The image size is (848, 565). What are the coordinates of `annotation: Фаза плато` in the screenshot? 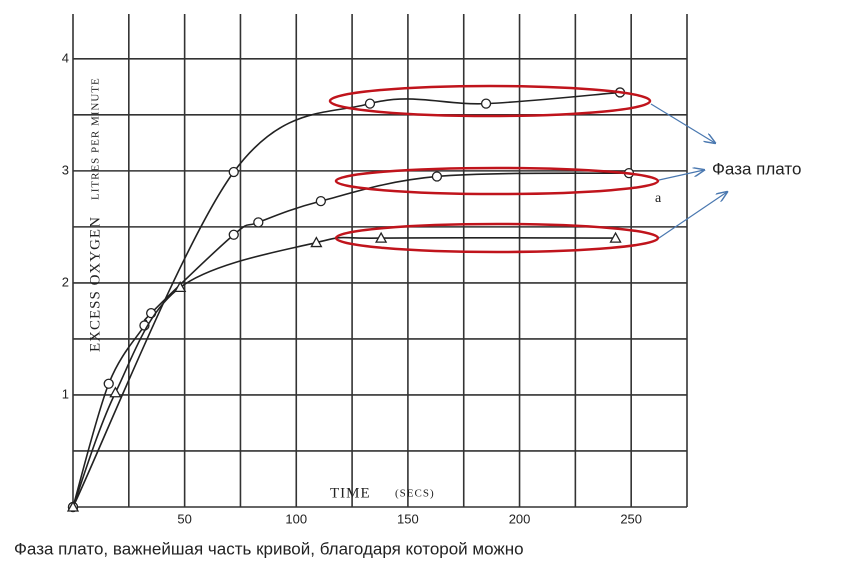 It's located at (756, 168).